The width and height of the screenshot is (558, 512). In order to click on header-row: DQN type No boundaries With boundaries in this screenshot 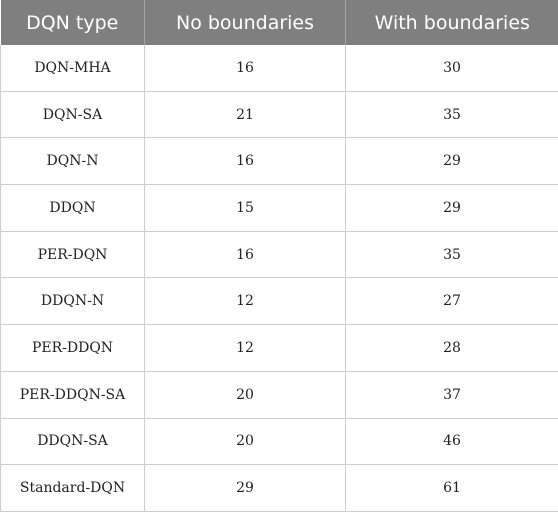, I will do `click(279, 22)`.